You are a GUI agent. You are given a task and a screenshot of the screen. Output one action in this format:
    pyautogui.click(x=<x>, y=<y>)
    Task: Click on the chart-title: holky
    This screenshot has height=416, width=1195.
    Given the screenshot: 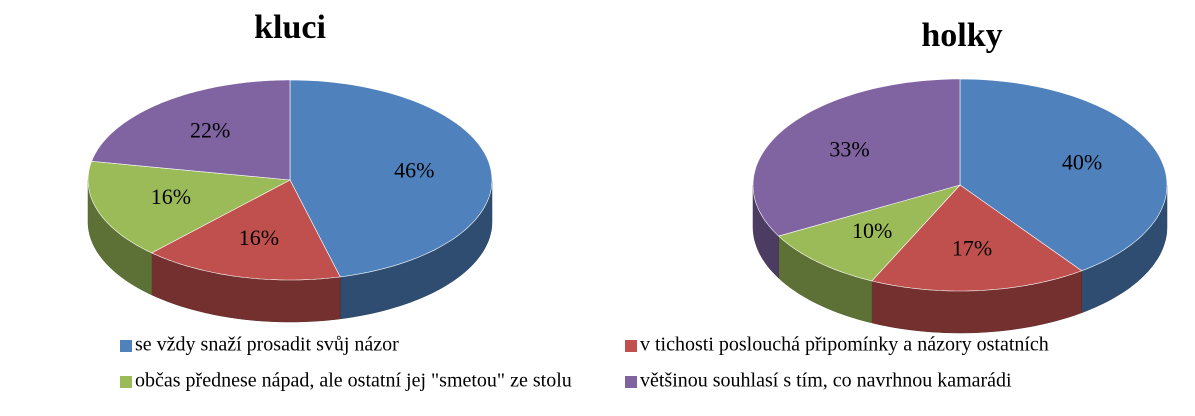 What is the action you would take?
    pyautogui.click(x=961, y=35)
    